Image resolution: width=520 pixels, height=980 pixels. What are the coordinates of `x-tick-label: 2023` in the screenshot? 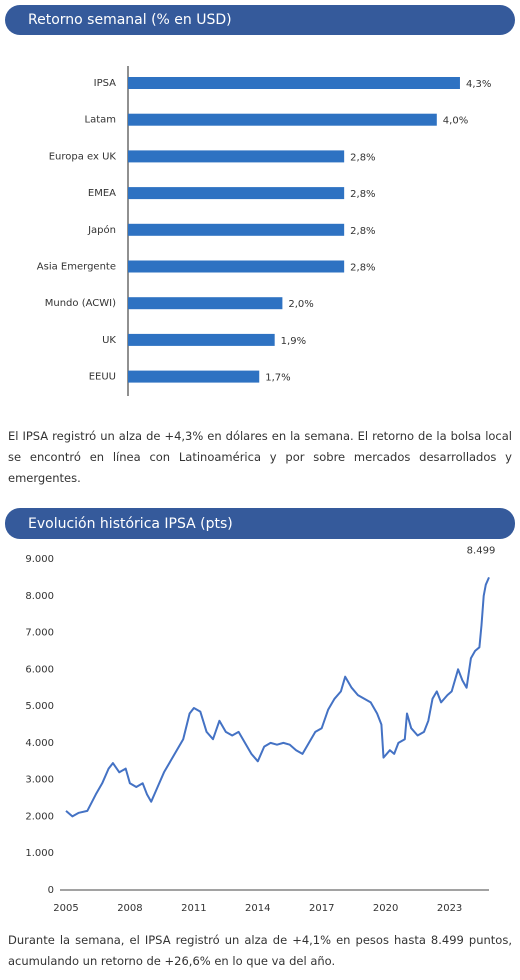 It's located at (449, 908).